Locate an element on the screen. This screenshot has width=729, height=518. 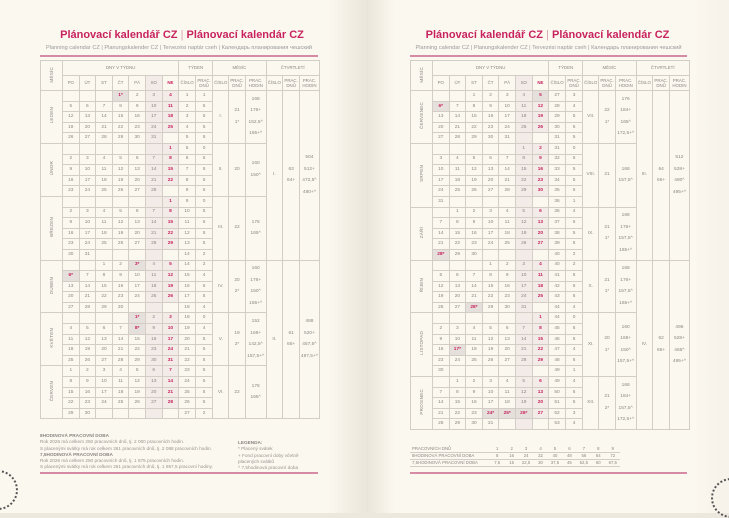
month-name: ÚNOR is located at coordinates (51, 169).